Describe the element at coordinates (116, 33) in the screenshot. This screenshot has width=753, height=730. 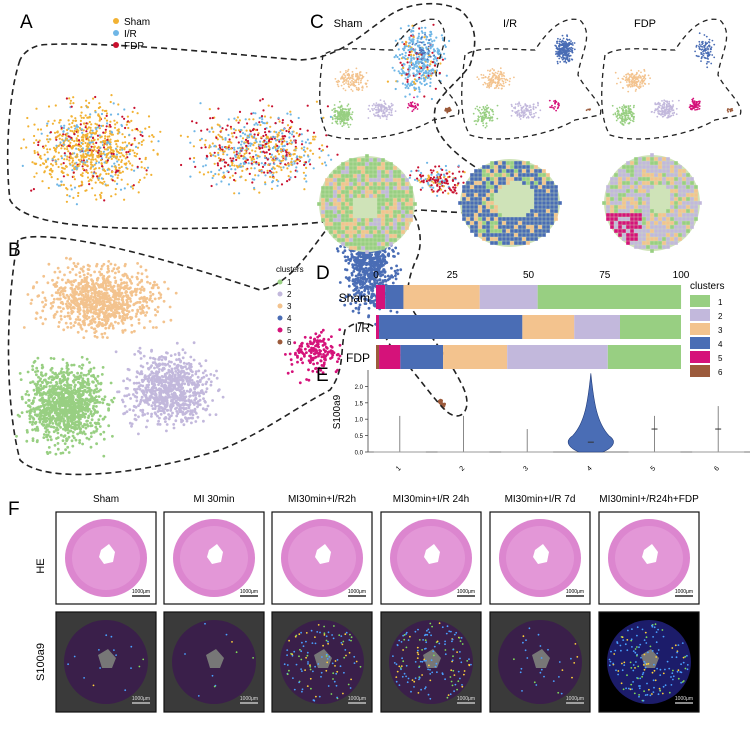
I see `legend-dot-ir` at that location.